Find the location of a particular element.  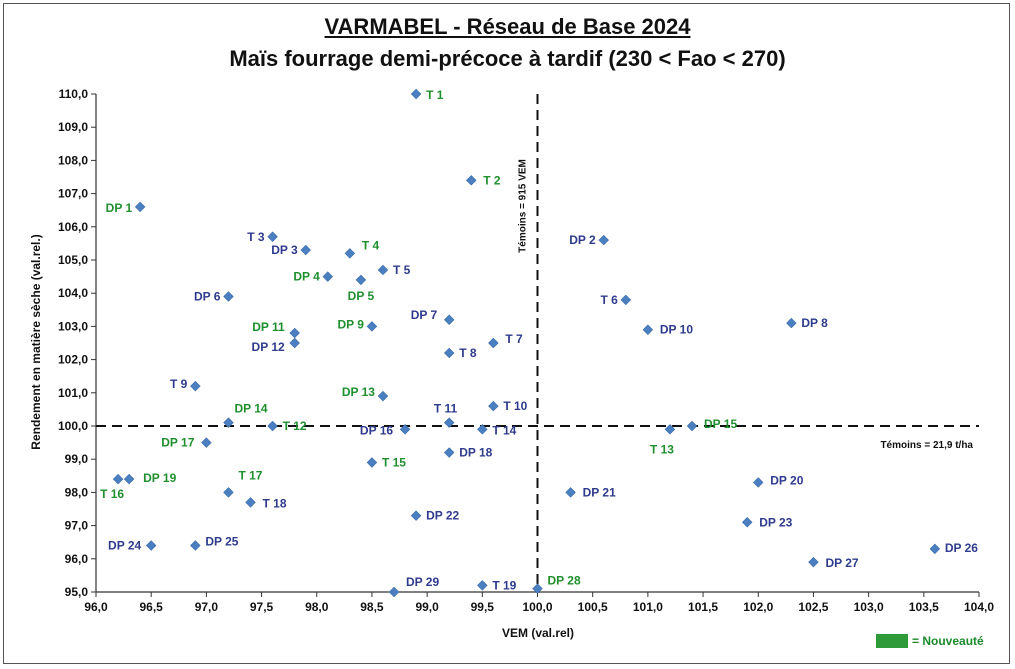

x-tick-label: 98,0 is located at coordinates (317, 607).